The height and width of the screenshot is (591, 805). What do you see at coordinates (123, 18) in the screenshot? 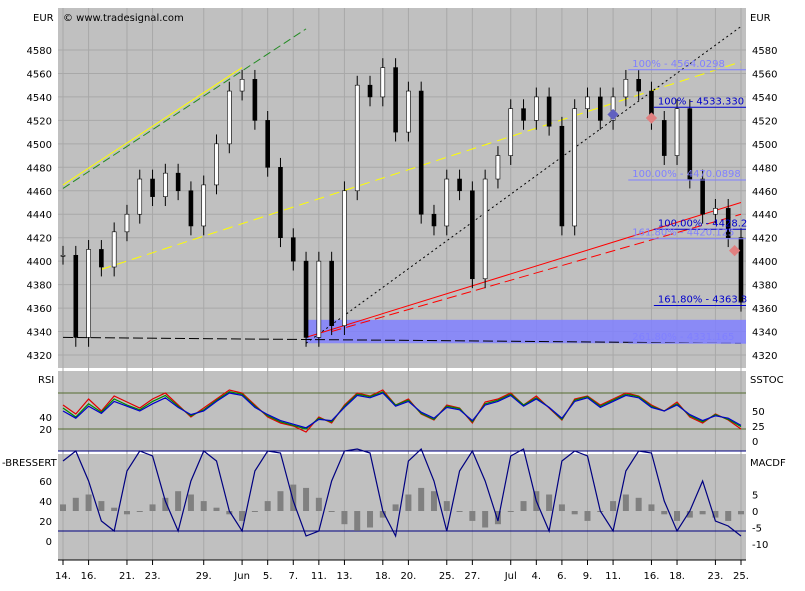
I see `watermark: © www.tradesignal.com` at bounding box center [123, 18].